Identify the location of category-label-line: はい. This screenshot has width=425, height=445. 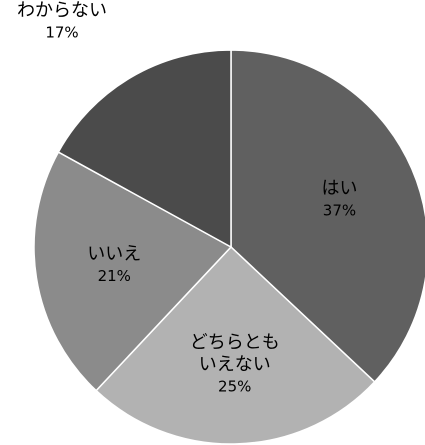
(339, 188).